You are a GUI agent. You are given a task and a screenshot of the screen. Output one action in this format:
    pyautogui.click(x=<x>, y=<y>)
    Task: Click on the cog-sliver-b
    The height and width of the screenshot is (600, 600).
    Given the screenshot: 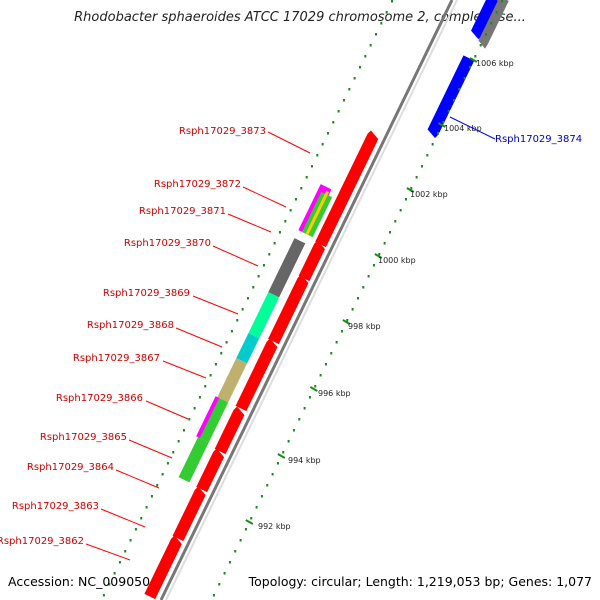 What is the action you would take?
    pyautogui.click(x=317, y=212)
    